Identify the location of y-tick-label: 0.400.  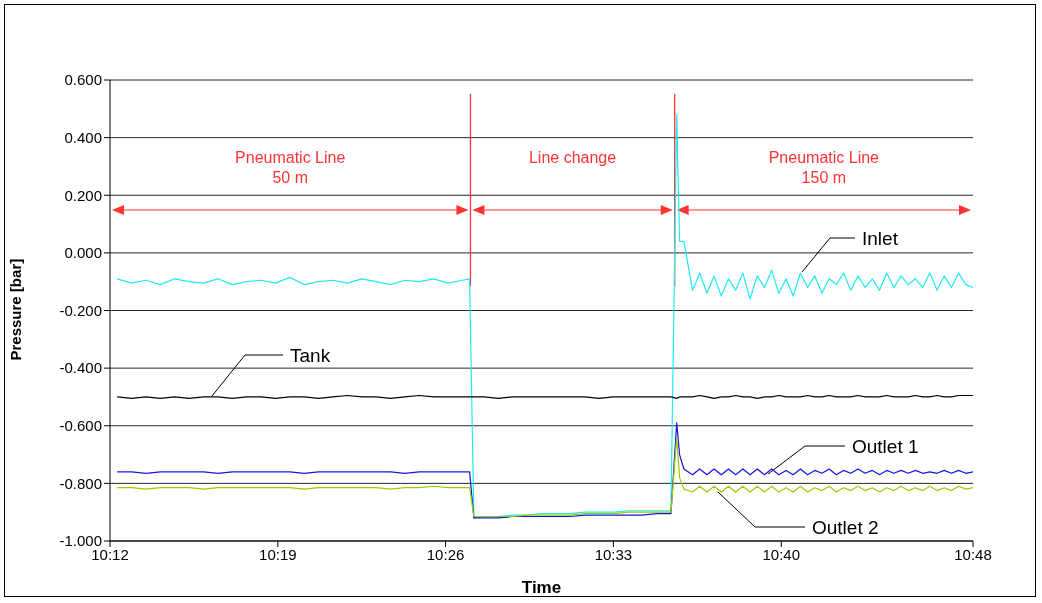
(83, 137).